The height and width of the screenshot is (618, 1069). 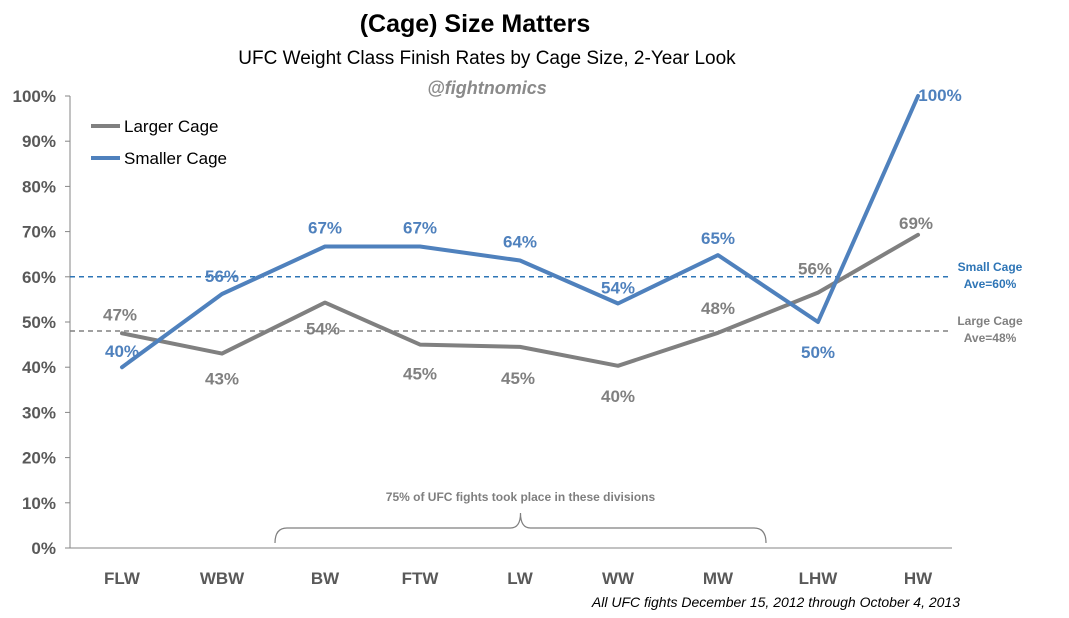 What do you see at coordinates (421, 578) in the screenshot?
I see `x-tick-label: FTW` at bounding box center [421, 578].